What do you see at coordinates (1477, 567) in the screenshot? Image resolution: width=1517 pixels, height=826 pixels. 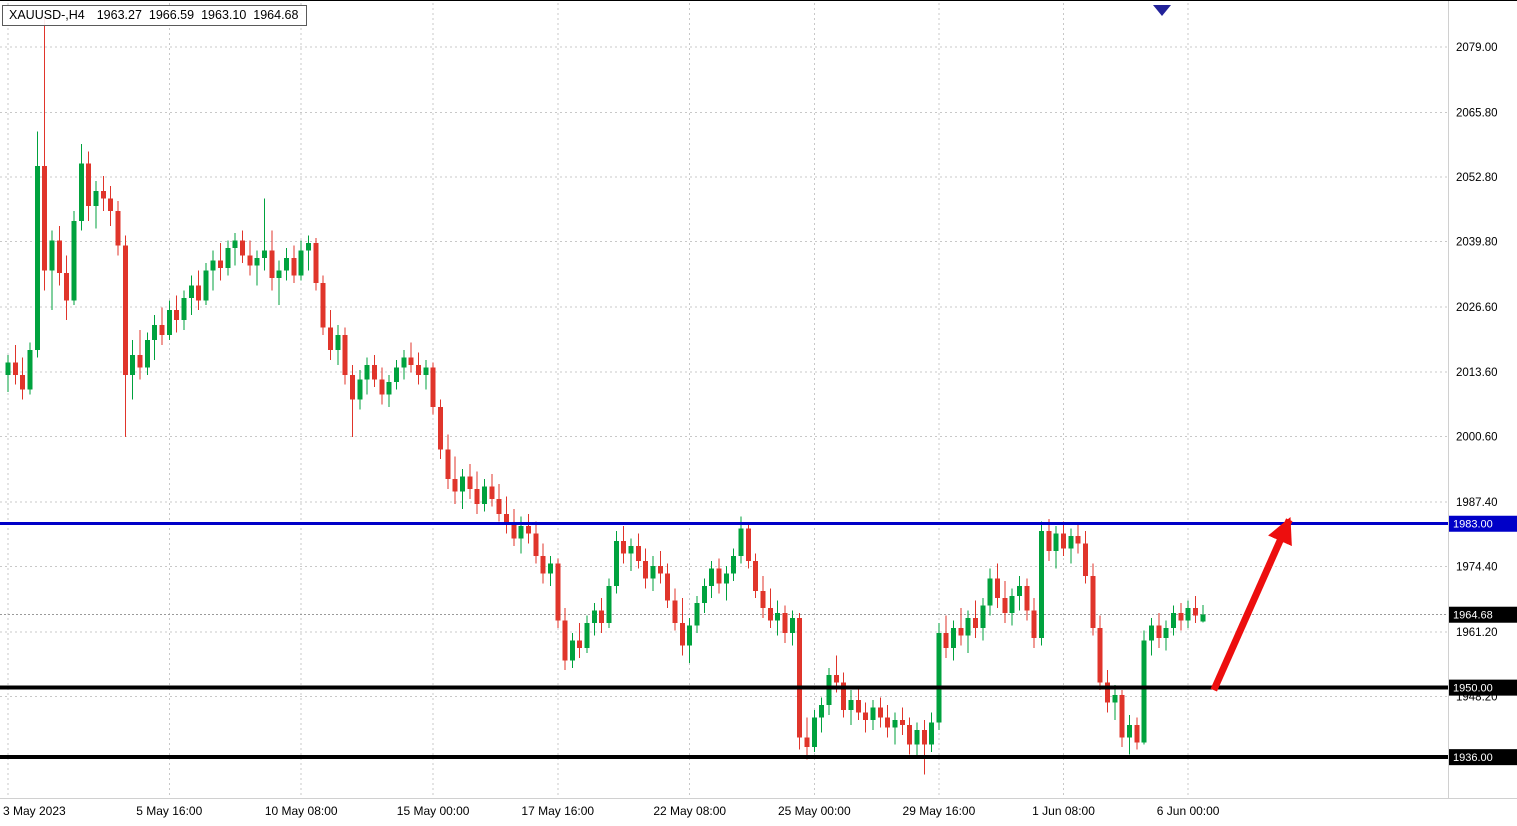 I see `price-tick-label: 1974.40` at bounding box center [1477, 567].